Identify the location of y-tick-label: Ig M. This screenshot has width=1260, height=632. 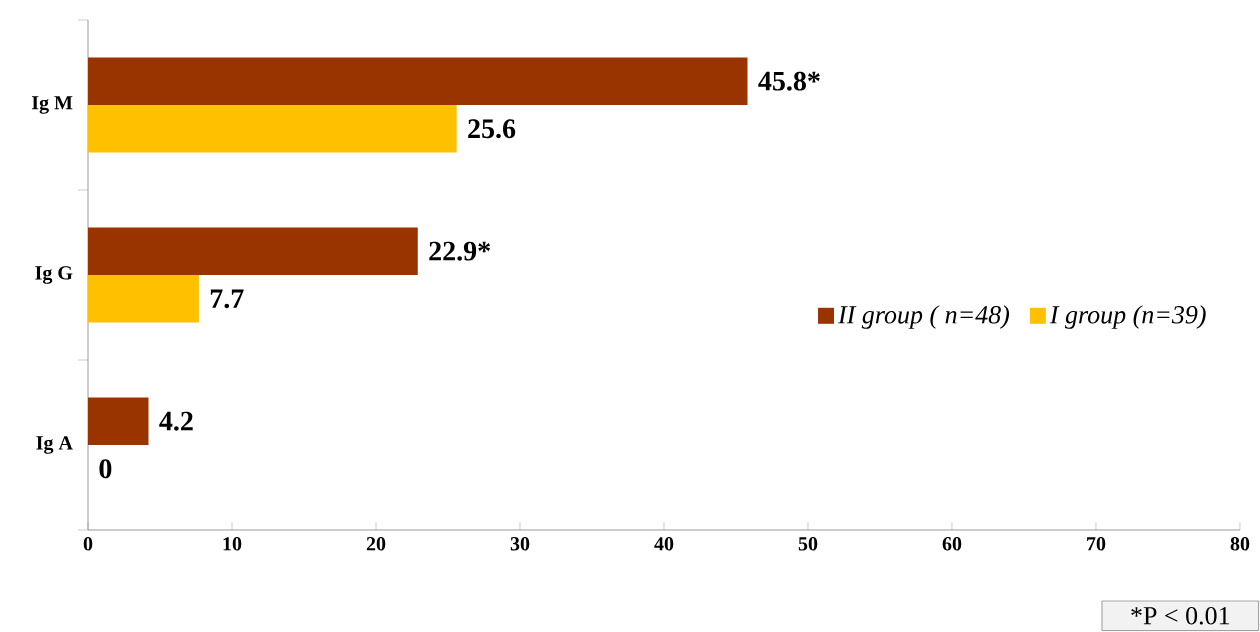
(52, 105).